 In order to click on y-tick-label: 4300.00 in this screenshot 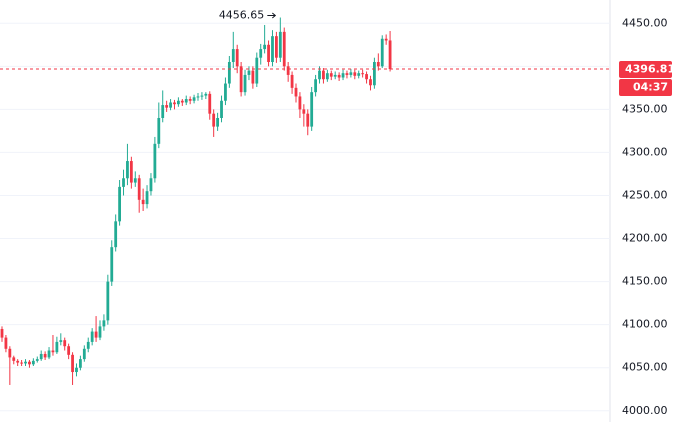, I will do `click(645, 151)`.